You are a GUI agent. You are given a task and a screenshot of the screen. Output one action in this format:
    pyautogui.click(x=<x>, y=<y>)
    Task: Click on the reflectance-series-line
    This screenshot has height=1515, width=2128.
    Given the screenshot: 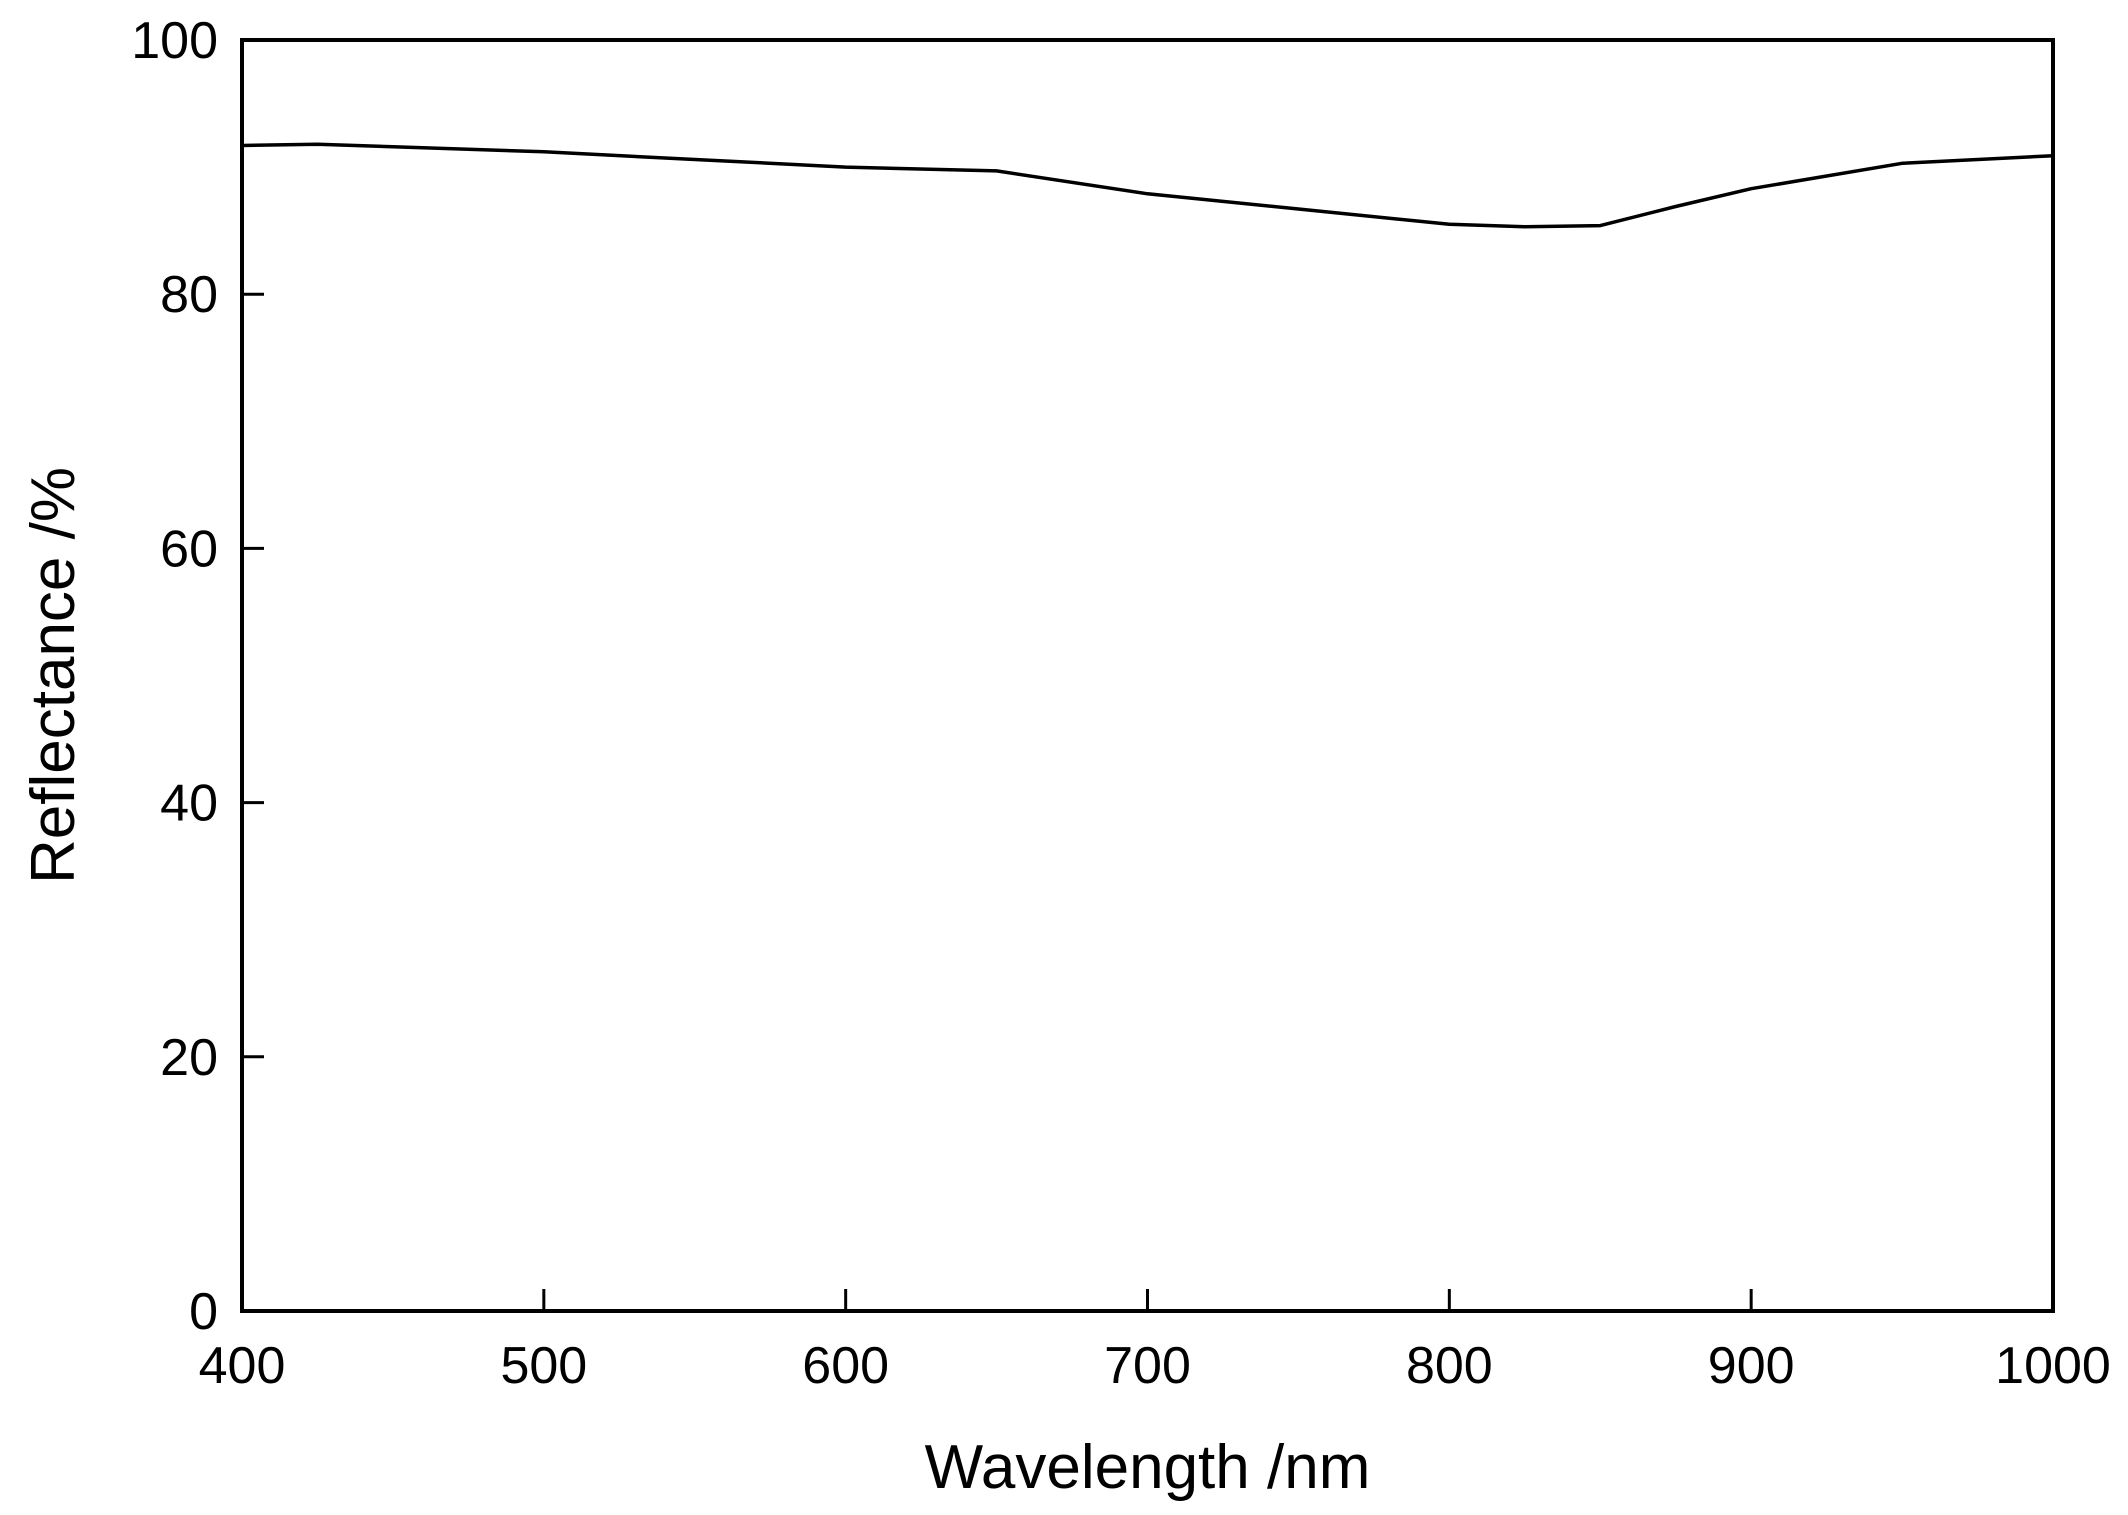 What is the action you would take?
    pyautogui.click(x=1147, y=185)
    